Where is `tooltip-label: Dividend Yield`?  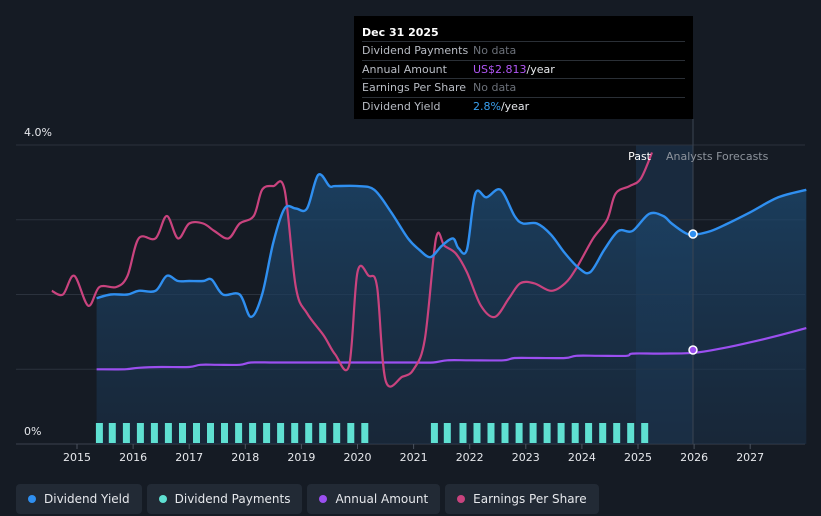
tooltip-label: Dividend Yield is located at coordinates (401, 106).